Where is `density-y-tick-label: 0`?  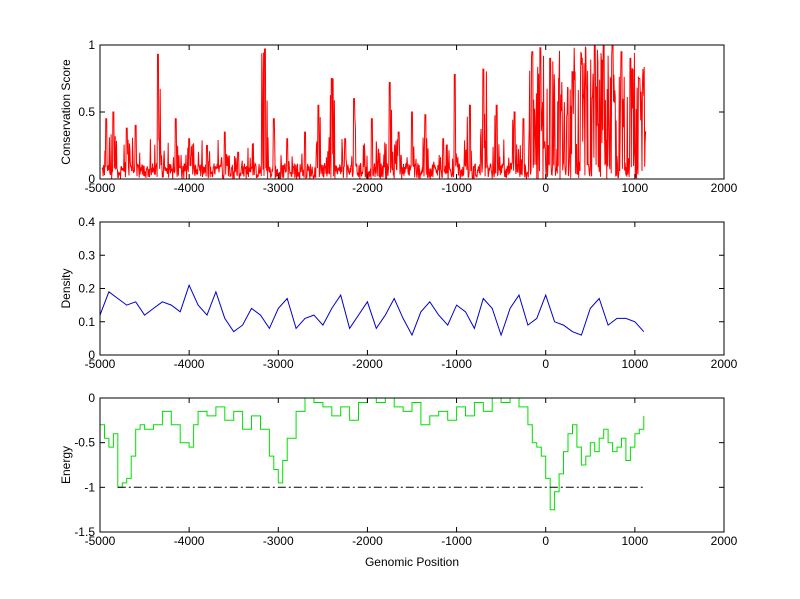
density-y-tick-label: 0 is located at coordinates (91, 355).